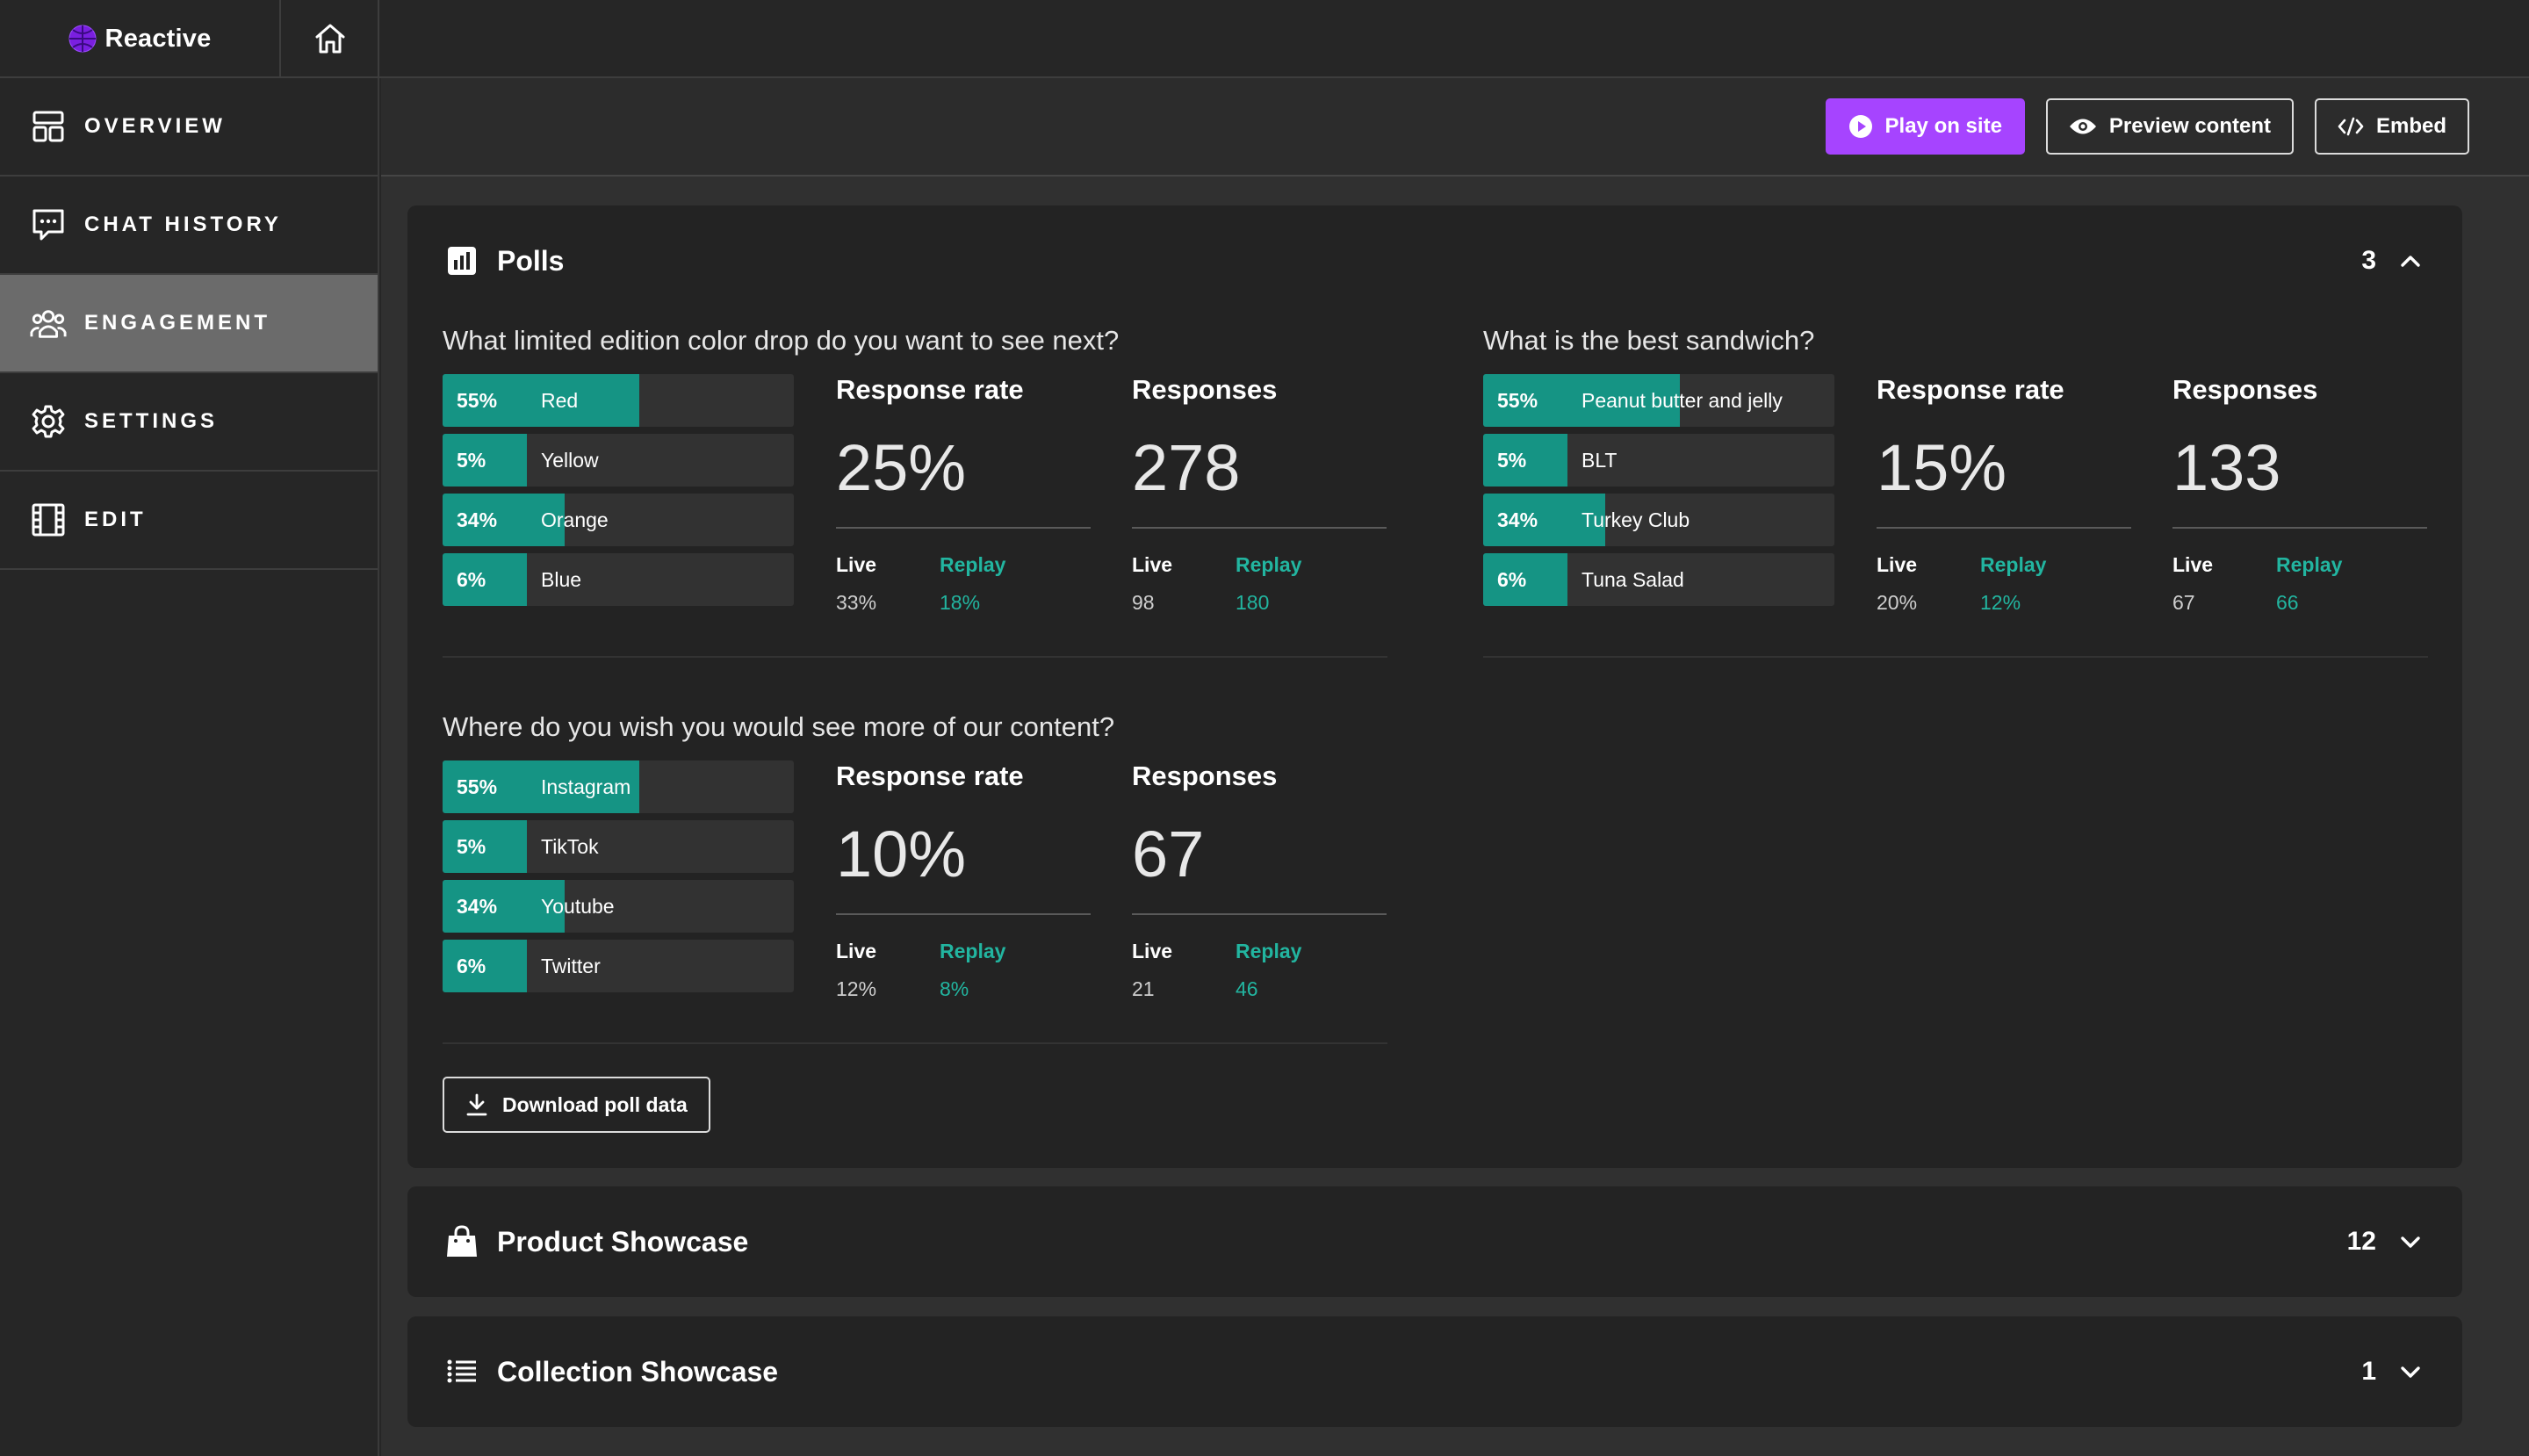 This screenshot has height=1456, width=2529. What do you see at coordinates (973, 583) in the screenshot?
I see `stat-replay: Replay 18%` at bounding box center [973, 583].